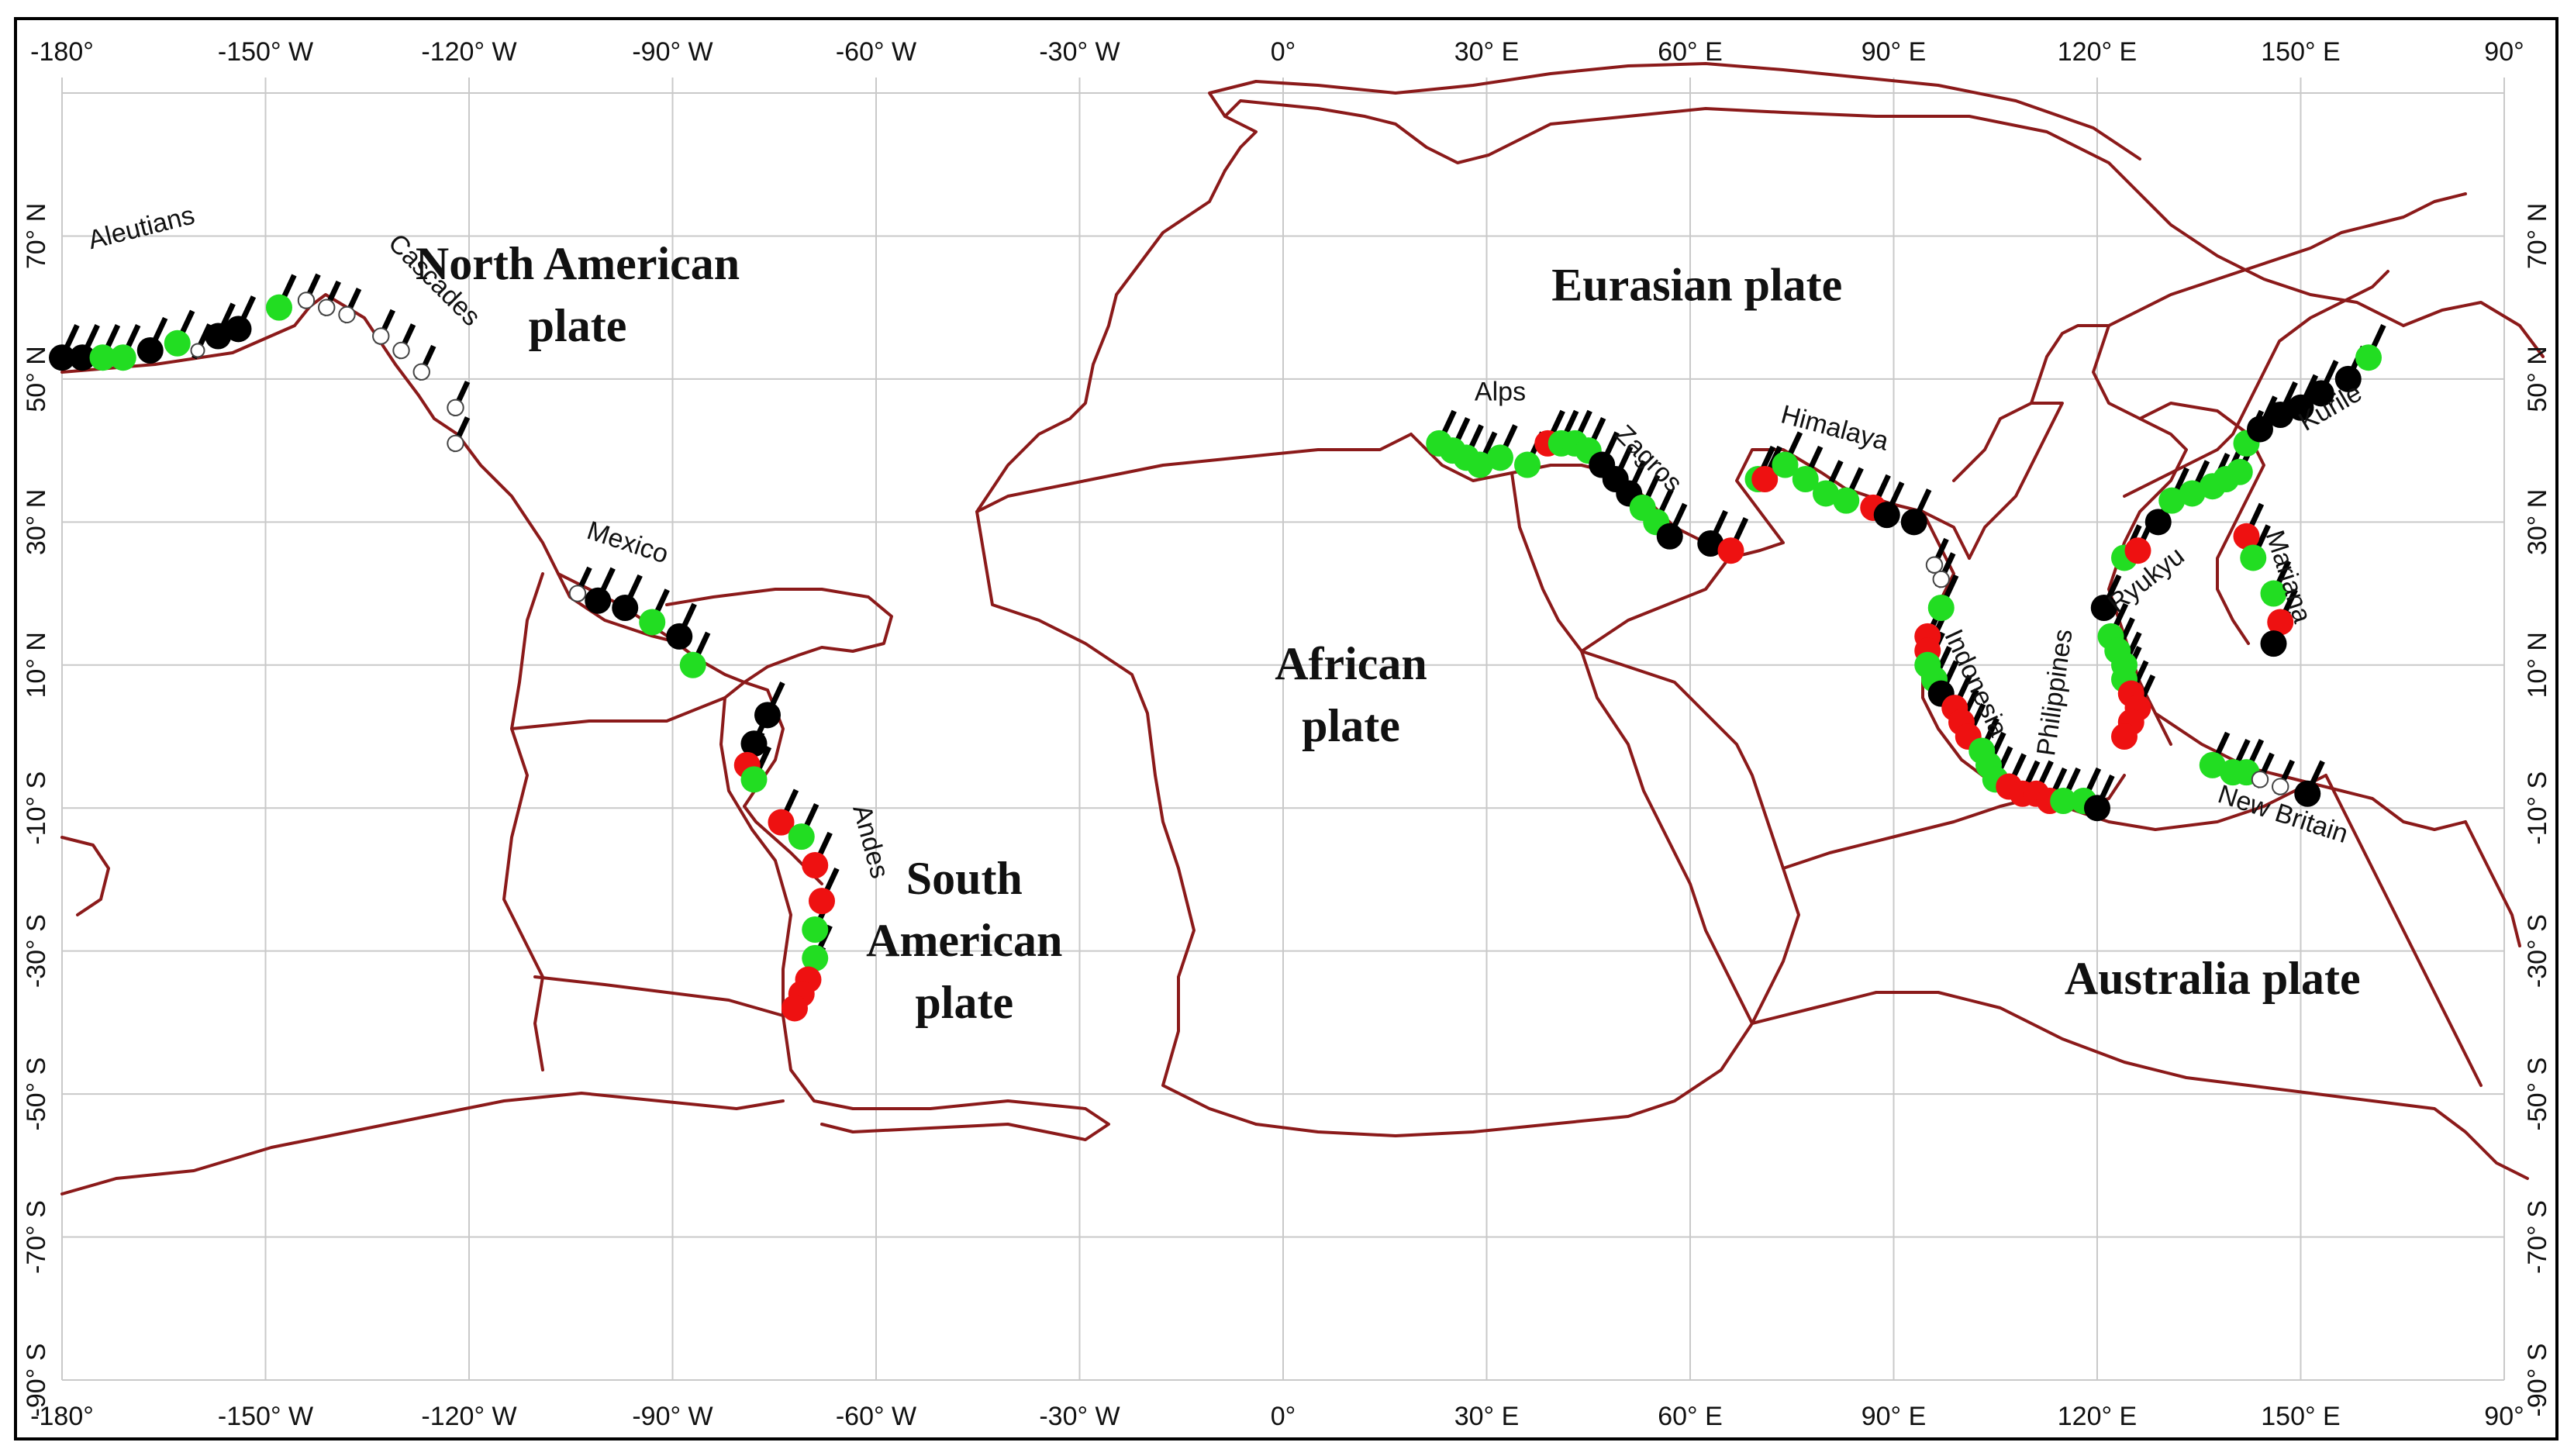 This screenshot has width=2574, height=1456. What do you see at coordinates (2537, 1381) in the screenshot?
I see `lat-tick-label-right: -90° S` at bounding box center [2537, 1381].